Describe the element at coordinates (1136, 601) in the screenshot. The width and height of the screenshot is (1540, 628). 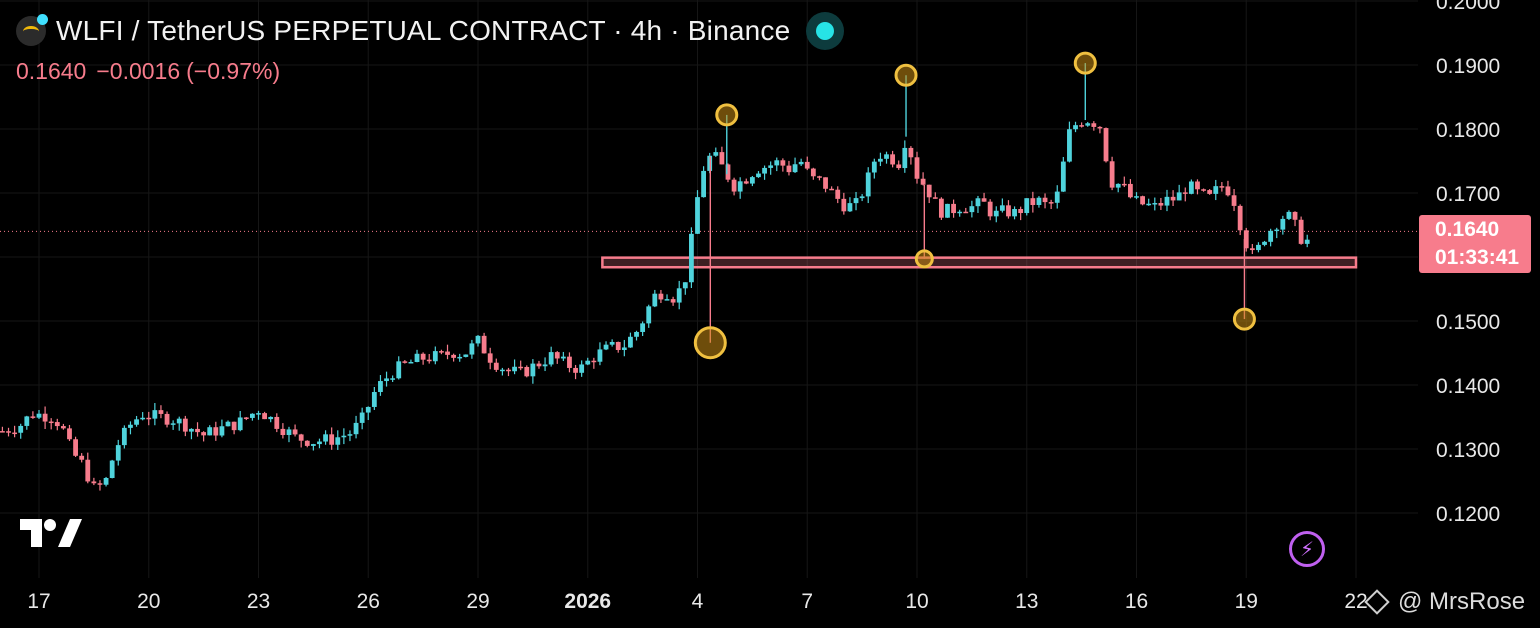
I see `x-tick-label: 16` at that location.